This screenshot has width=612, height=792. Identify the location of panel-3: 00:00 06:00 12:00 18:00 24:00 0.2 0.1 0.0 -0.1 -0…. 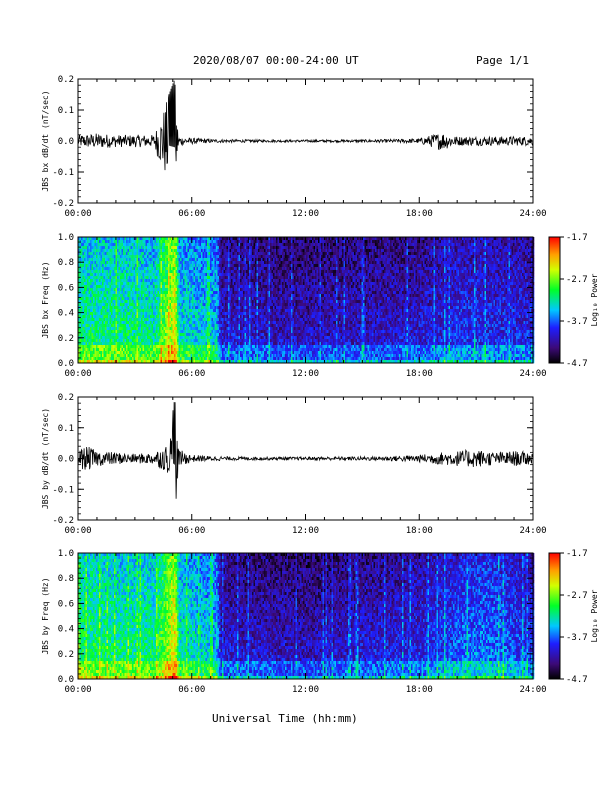
(294, 464).